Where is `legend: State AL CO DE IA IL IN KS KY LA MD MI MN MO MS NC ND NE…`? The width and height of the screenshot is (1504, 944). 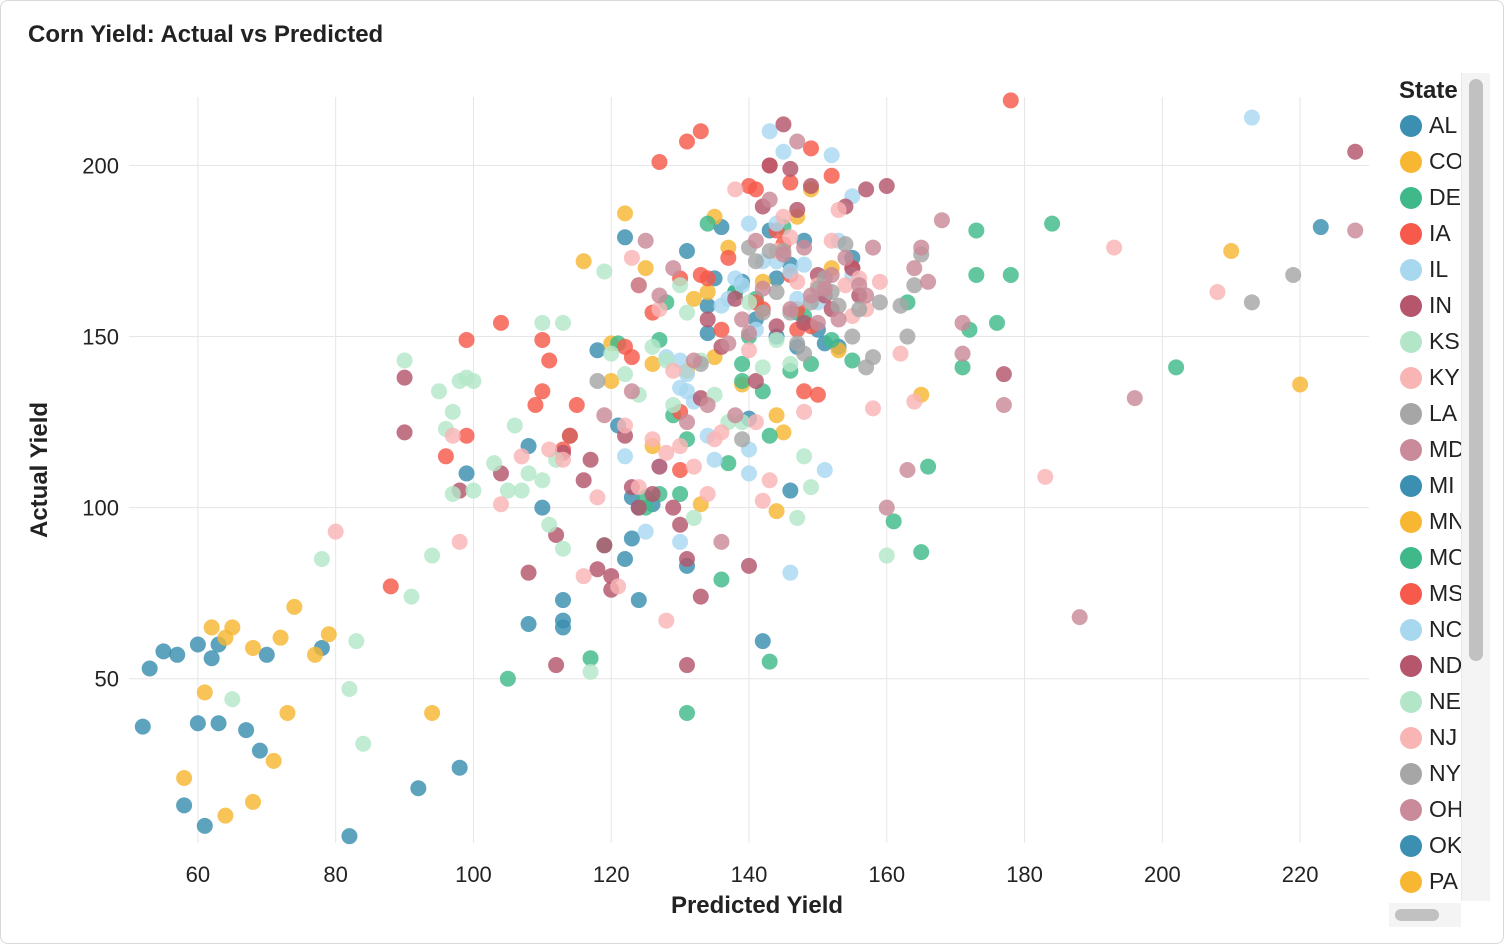
legend: State AL CO DE IA IL IN KS KY LA MD MI MN MO MS NC ND NE… is located at coordinates (1425, 487).